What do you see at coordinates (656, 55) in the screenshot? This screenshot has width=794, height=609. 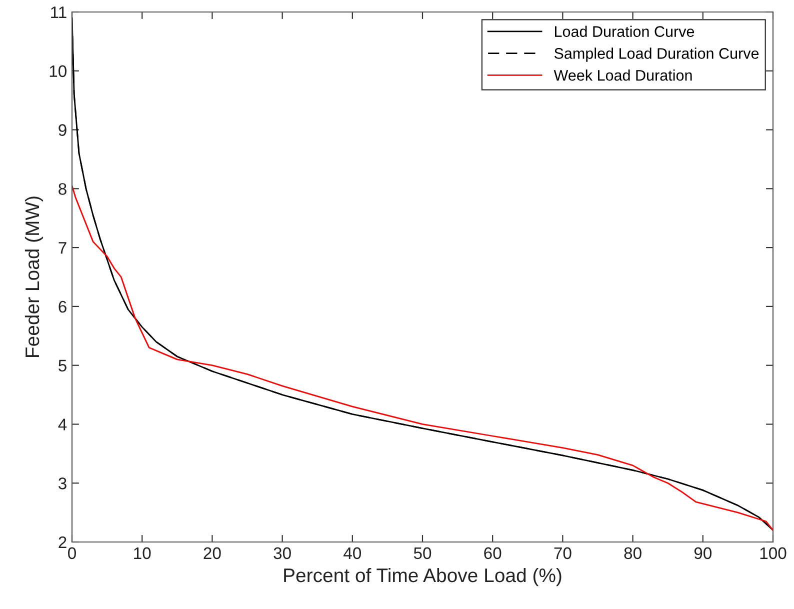 I see `legend-label: Sampled Load Duration Curve` at bounding box center [656, 55].